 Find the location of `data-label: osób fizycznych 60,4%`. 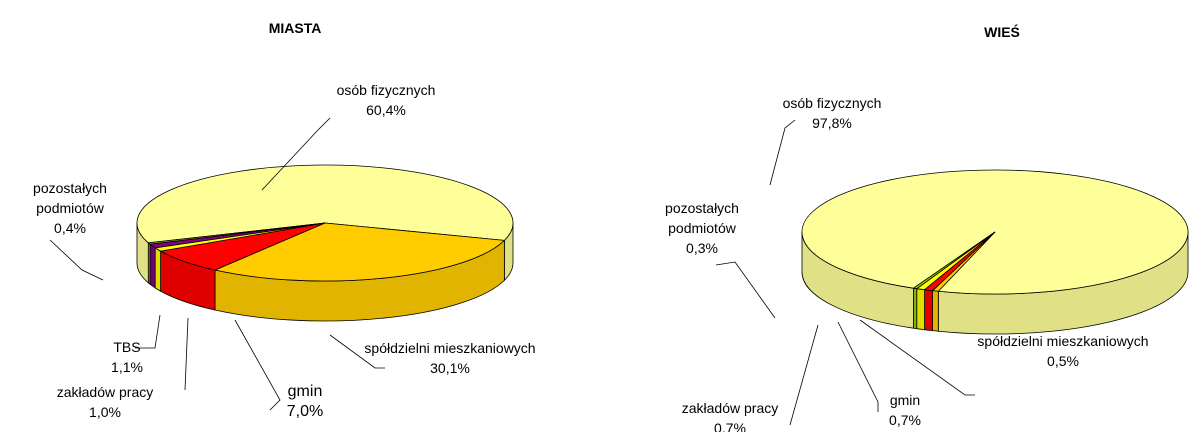

data-label: osób fizycznych 60,4% is located at coordinates (386, 100).